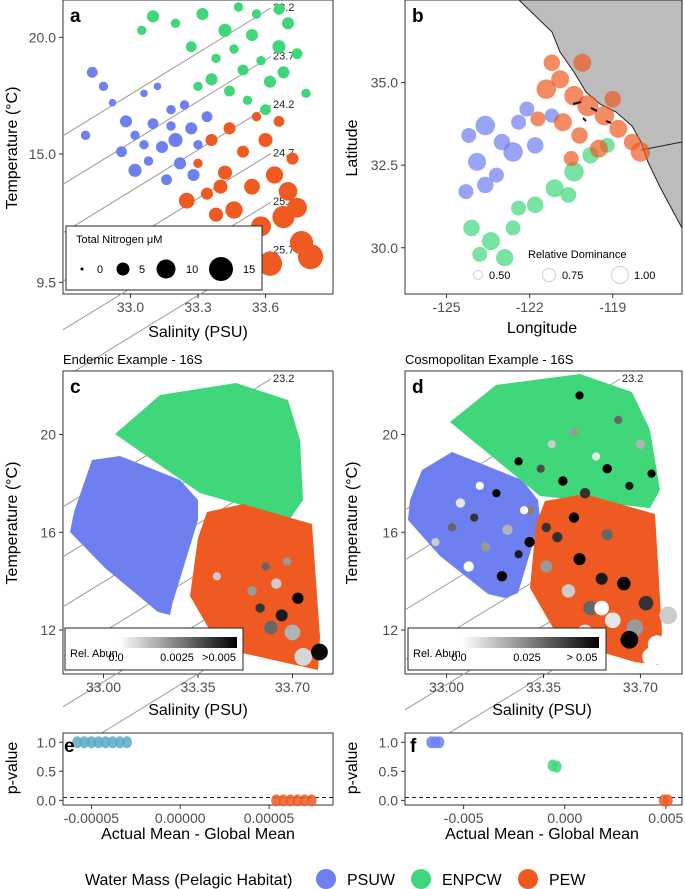  Describe the element at coordinates (249, 270) in the screenshot. I see `panel-a-size-label-15: 15` at that location.